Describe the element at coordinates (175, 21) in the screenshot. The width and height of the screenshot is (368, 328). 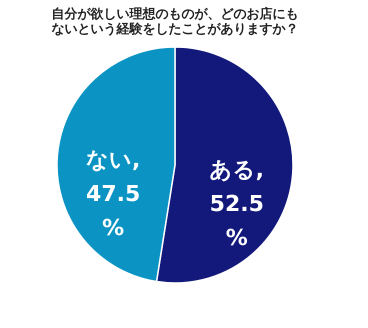
I see `chart-title: 自分が欲しい理想のものが、どのお店にもないという経験をしたことがありますか？` at that location.